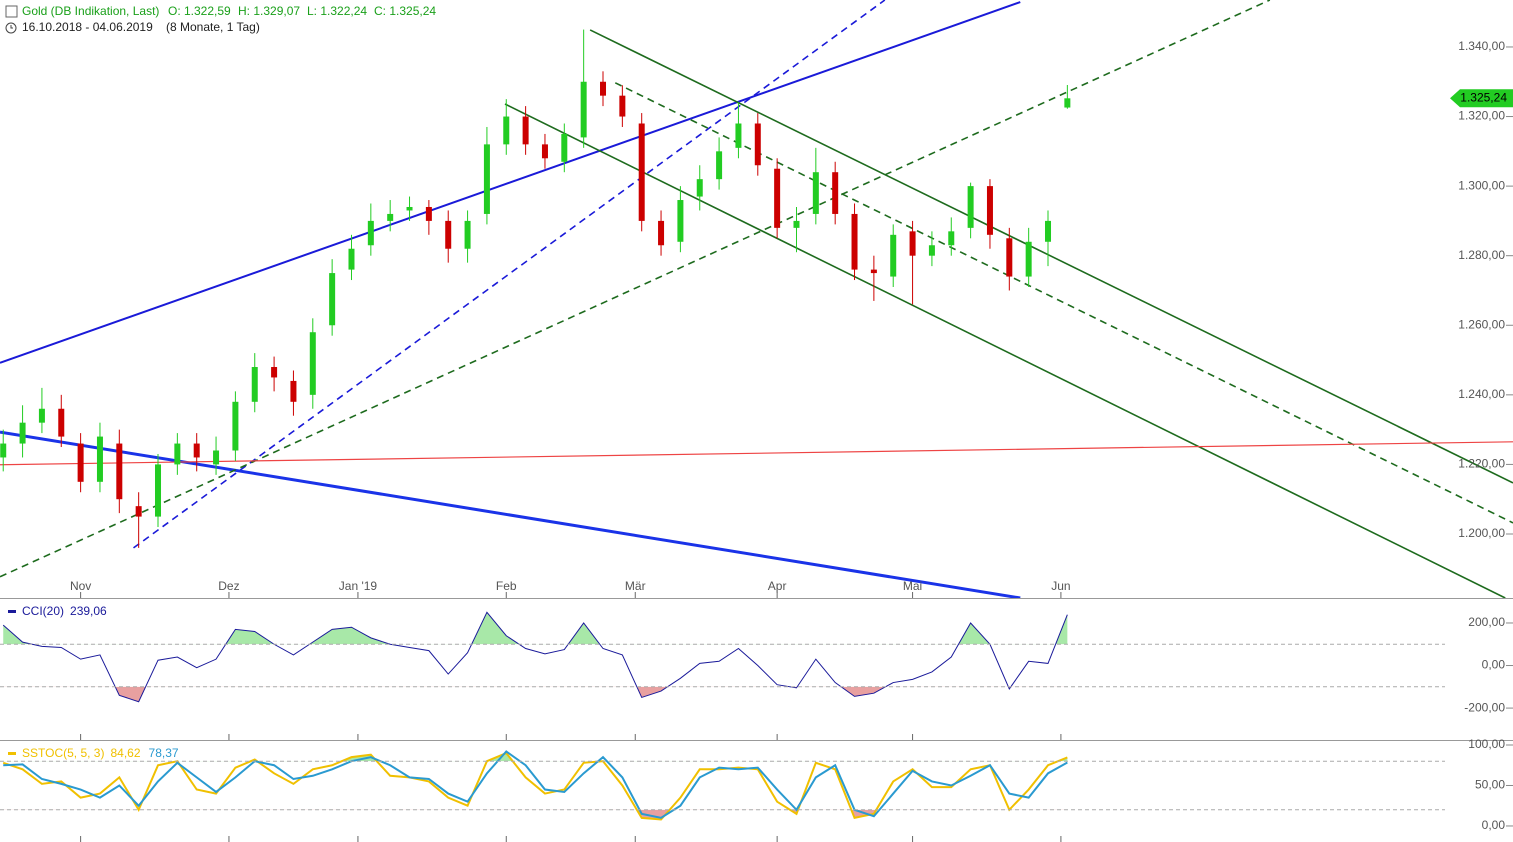 This screenshot has height=842, width=1513. I want to click on ohlc-high: H: 1.329,07, so click(269, 11).